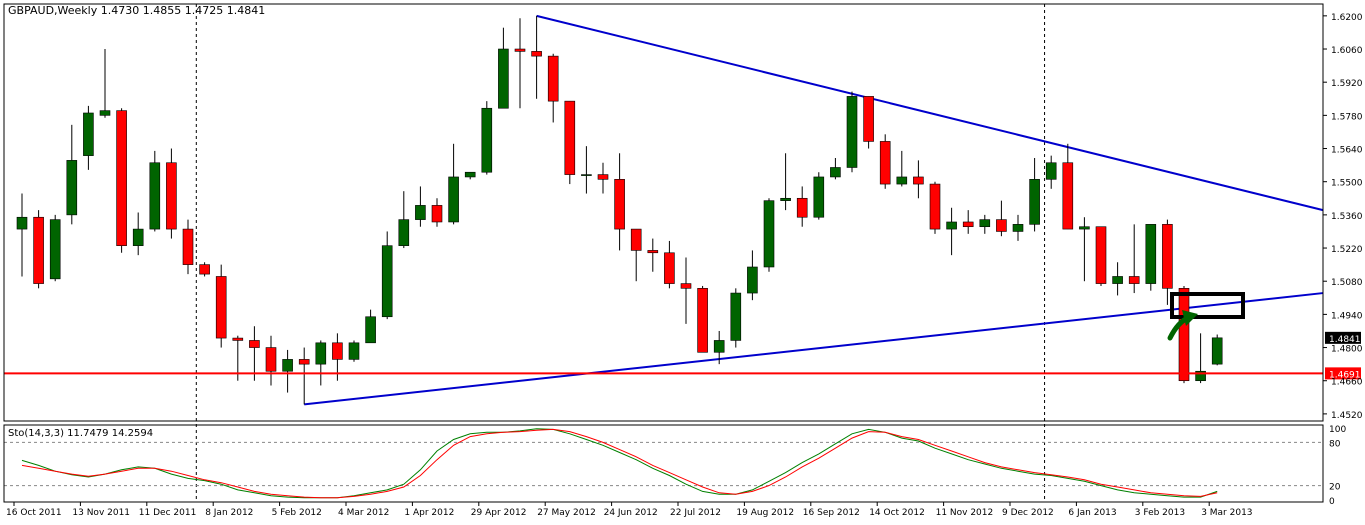 Image resolution: width=1365 pixels, height=525 pixels. What do you see at coordinates (765, 513) in the screenshot?
I see `x-tick-label: 19 Aug 2012` at bounding box center [765, 513].